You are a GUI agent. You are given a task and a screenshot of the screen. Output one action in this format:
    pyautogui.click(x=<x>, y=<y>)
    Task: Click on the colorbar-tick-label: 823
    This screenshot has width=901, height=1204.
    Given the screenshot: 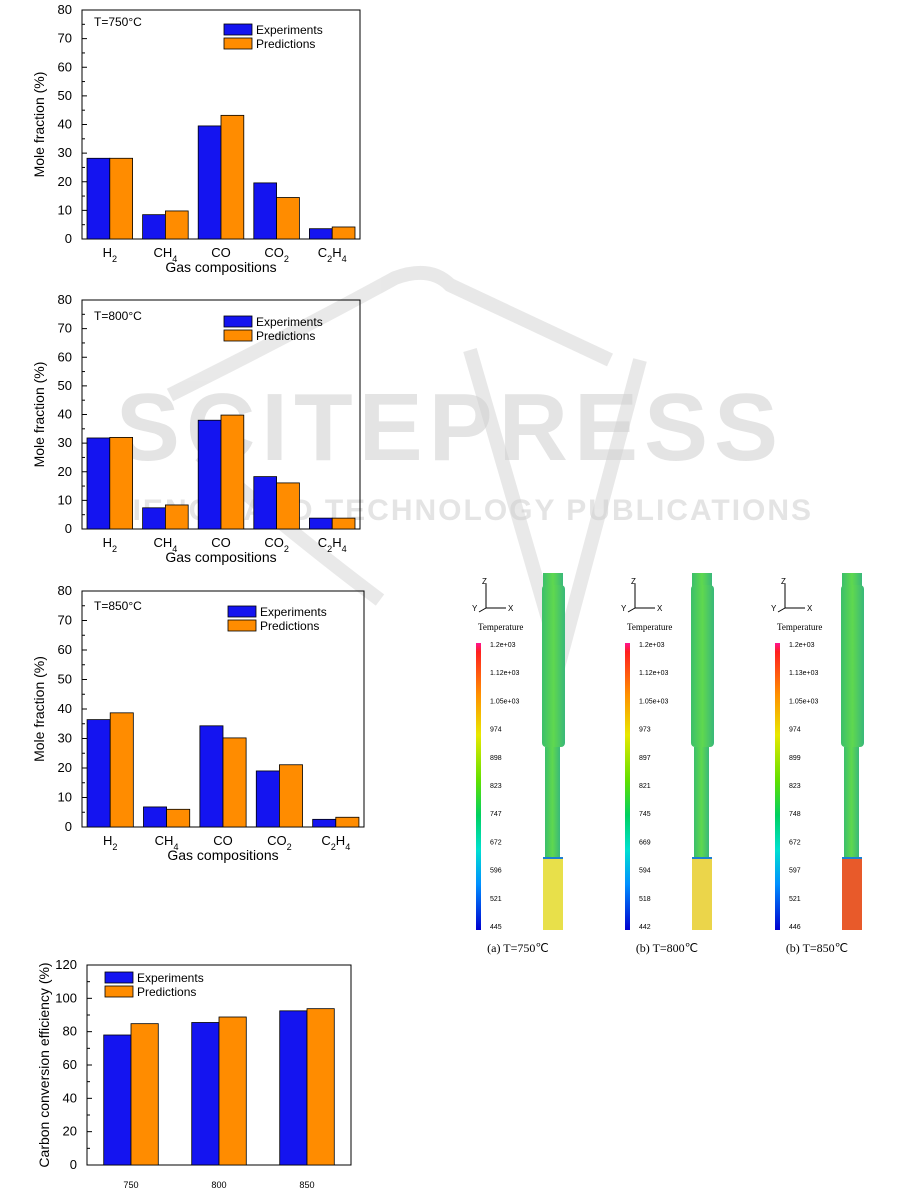 What is the action you would take?
    pyautogui.click(x=496, y=786)
    